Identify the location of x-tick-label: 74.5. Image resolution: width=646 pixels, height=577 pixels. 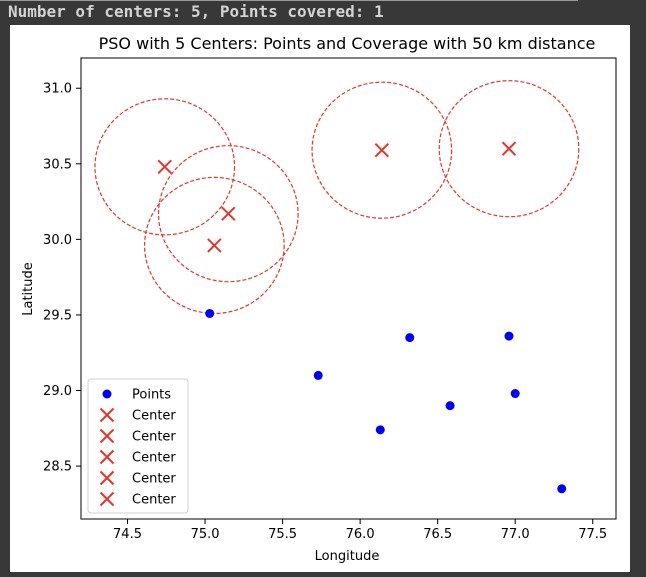
(127, 534).